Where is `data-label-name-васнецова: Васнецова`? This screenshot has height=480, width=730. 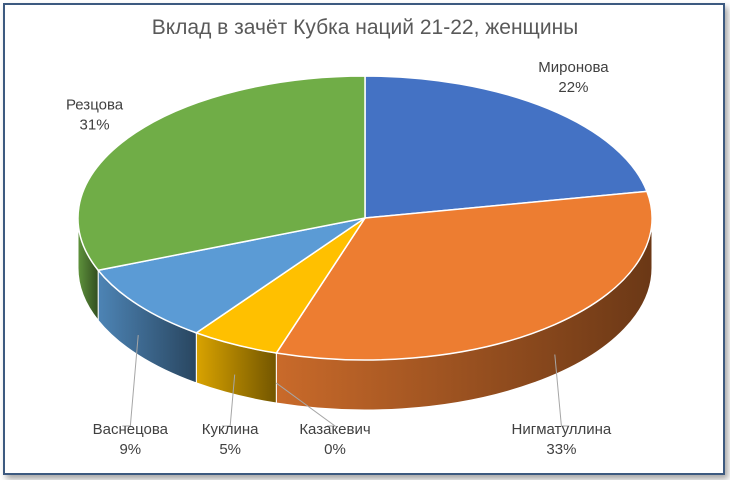
data-label-name-васнецова: Васнецова is located at coordinates (131, 429).